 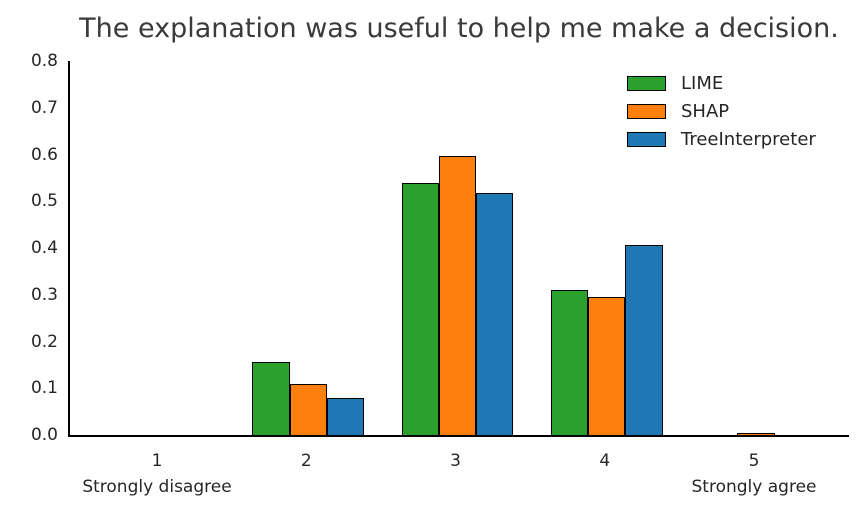 I want to click on legend-swatch-treeinterpreter, so click(x=646, y=139).